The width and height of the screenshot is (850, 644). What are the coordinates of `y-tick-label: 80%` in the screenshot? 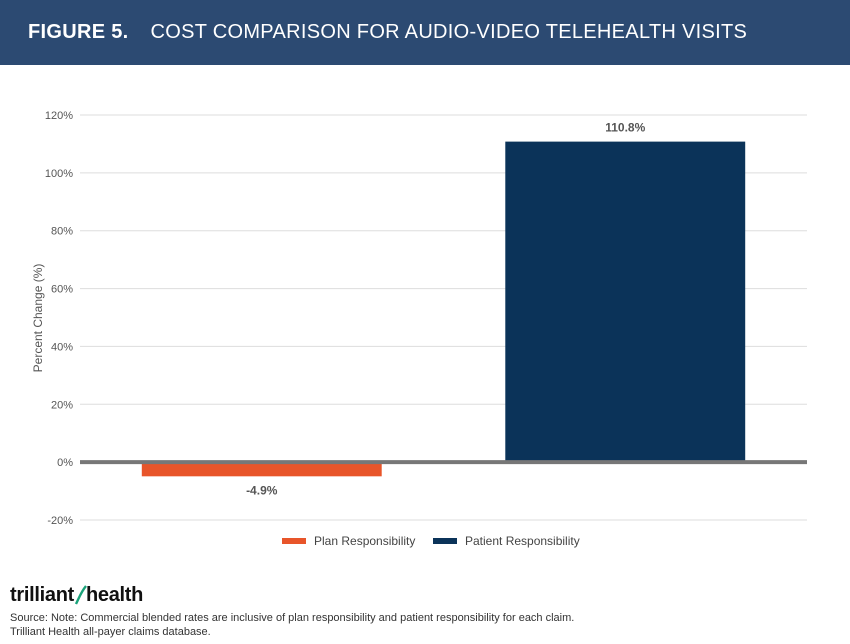 It's located at (62, 232).